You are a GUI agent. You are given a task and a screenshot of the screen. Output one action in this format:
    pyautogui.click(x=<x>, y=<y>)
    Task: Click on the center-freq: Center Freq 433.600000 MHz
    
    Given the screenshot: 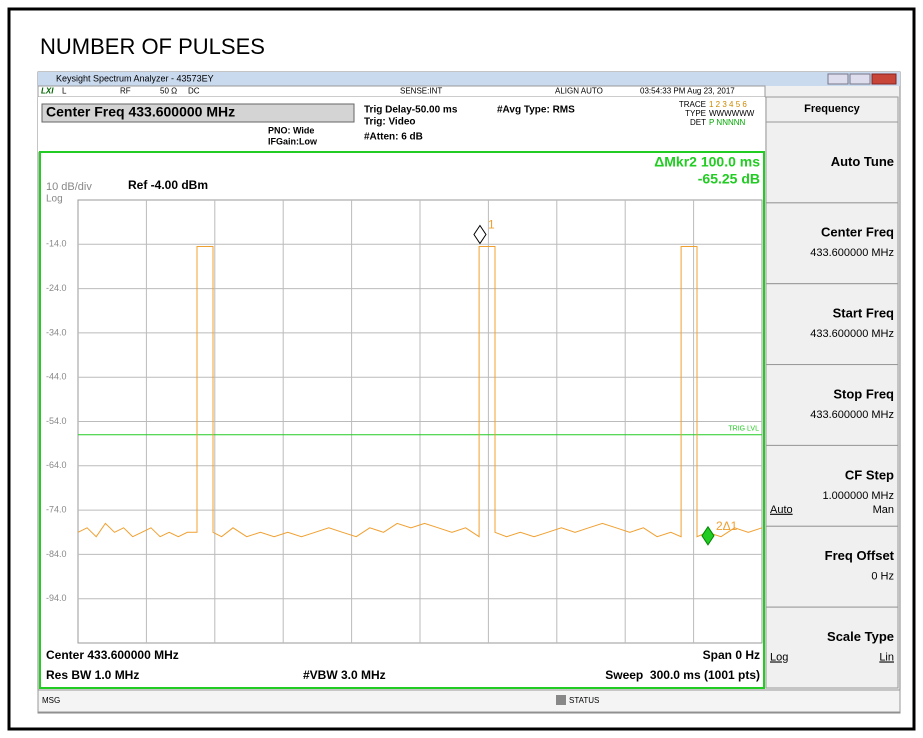 What is the action you would take?
    pyautogui.click(x=140, y=112)
    